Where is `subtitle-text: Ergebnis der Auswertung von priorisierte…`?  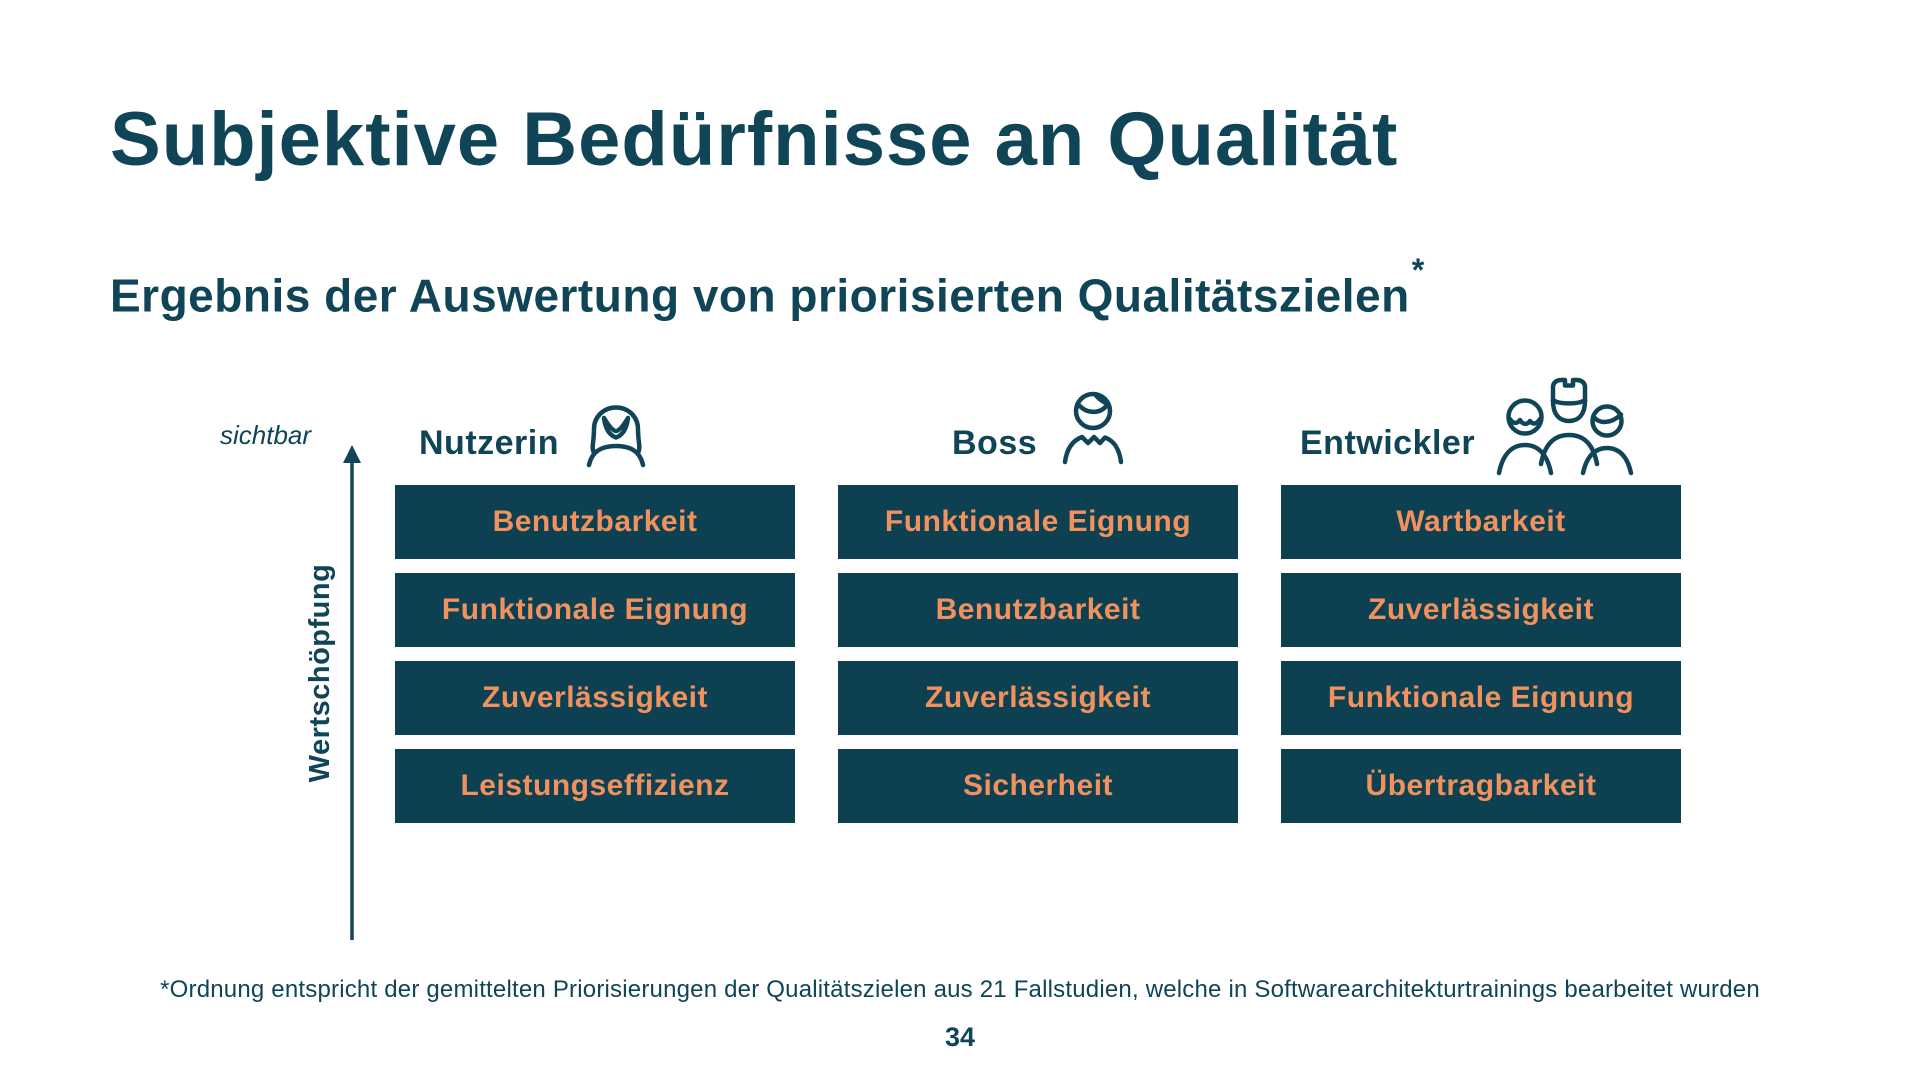 subtitle-text: Ergebnis der Auswertung von priorisierte… is located at coordinates (760, 295).